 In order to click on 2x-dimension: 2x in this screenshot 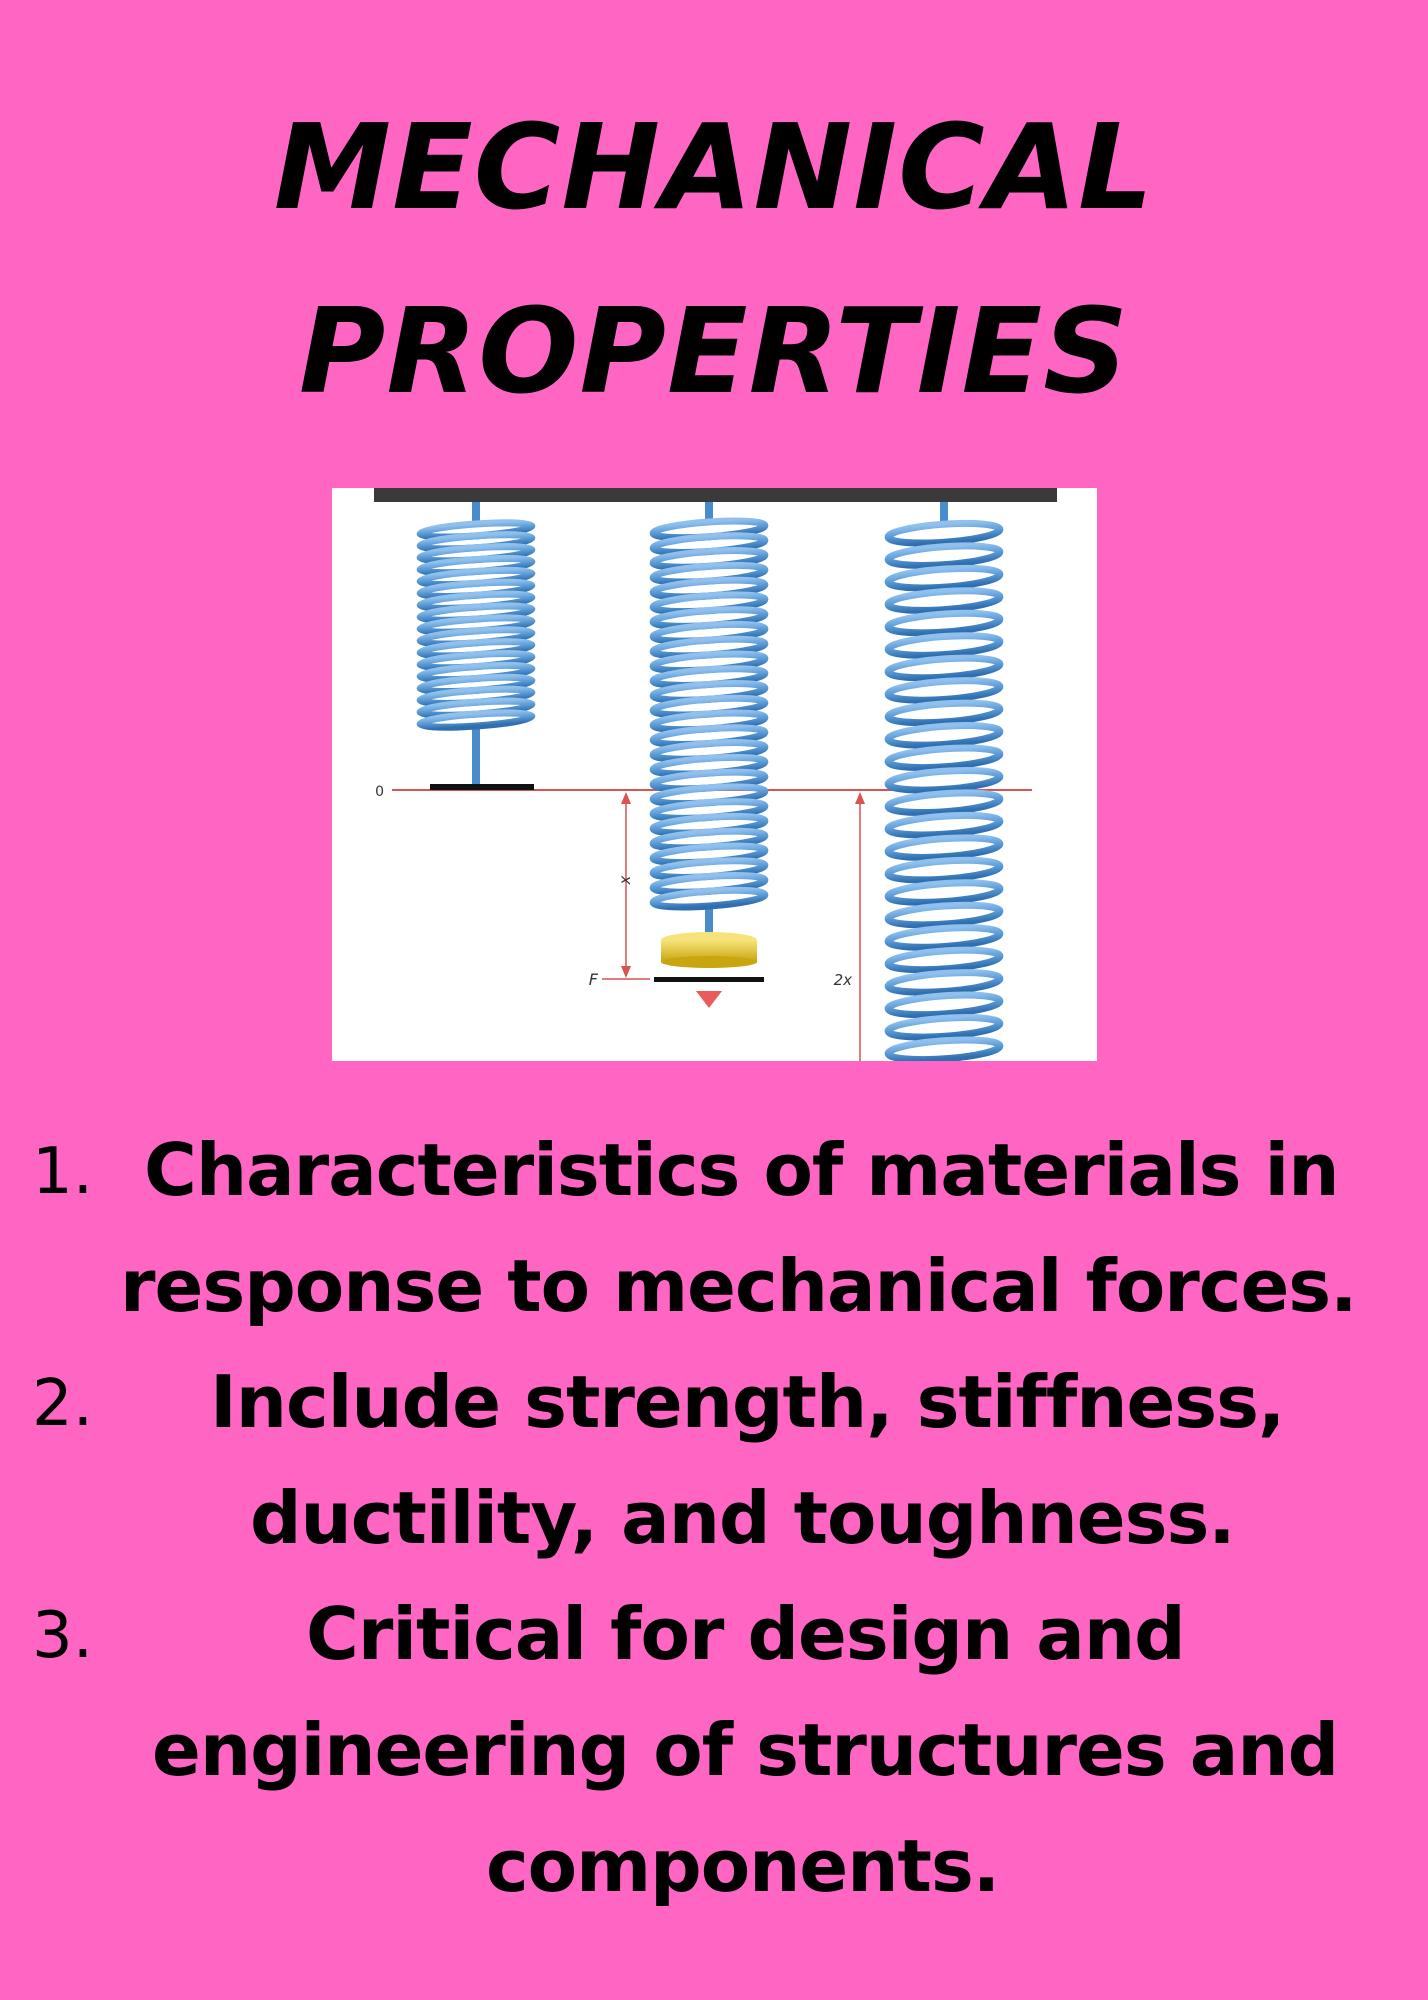, I will do `click(849, 926)`.